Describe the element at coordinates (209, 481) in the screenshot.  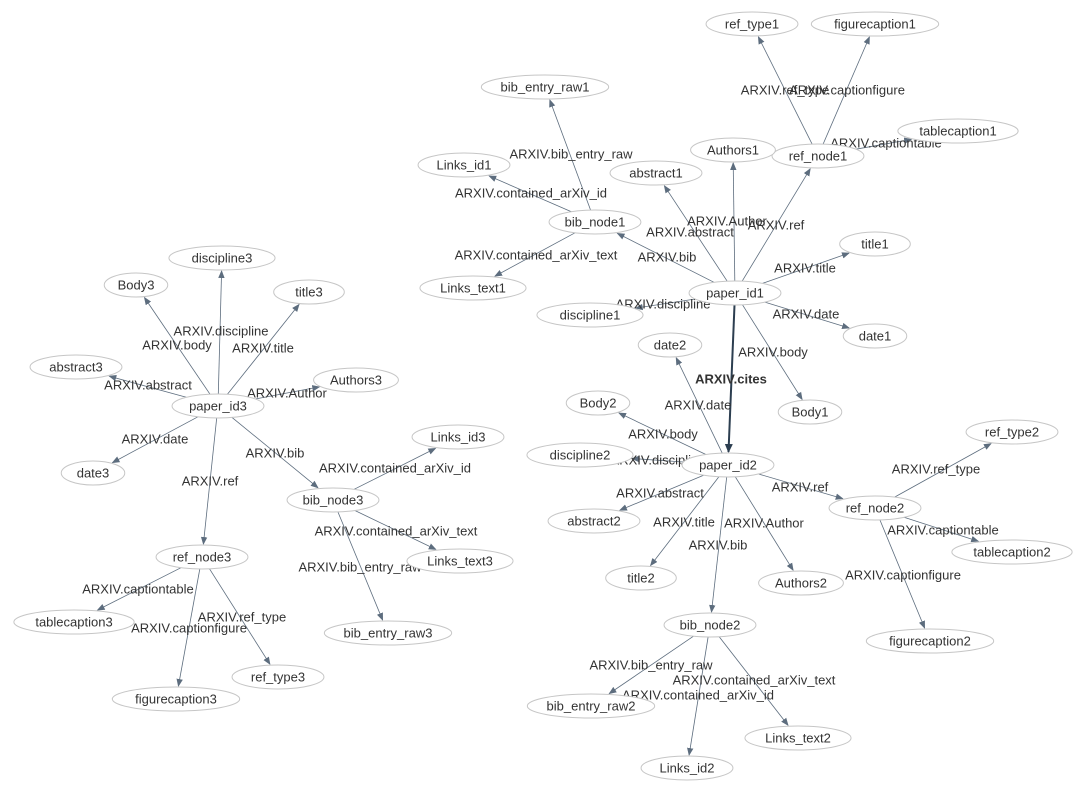
I see `edge-paper_id3-to-ref_node3` at that location.